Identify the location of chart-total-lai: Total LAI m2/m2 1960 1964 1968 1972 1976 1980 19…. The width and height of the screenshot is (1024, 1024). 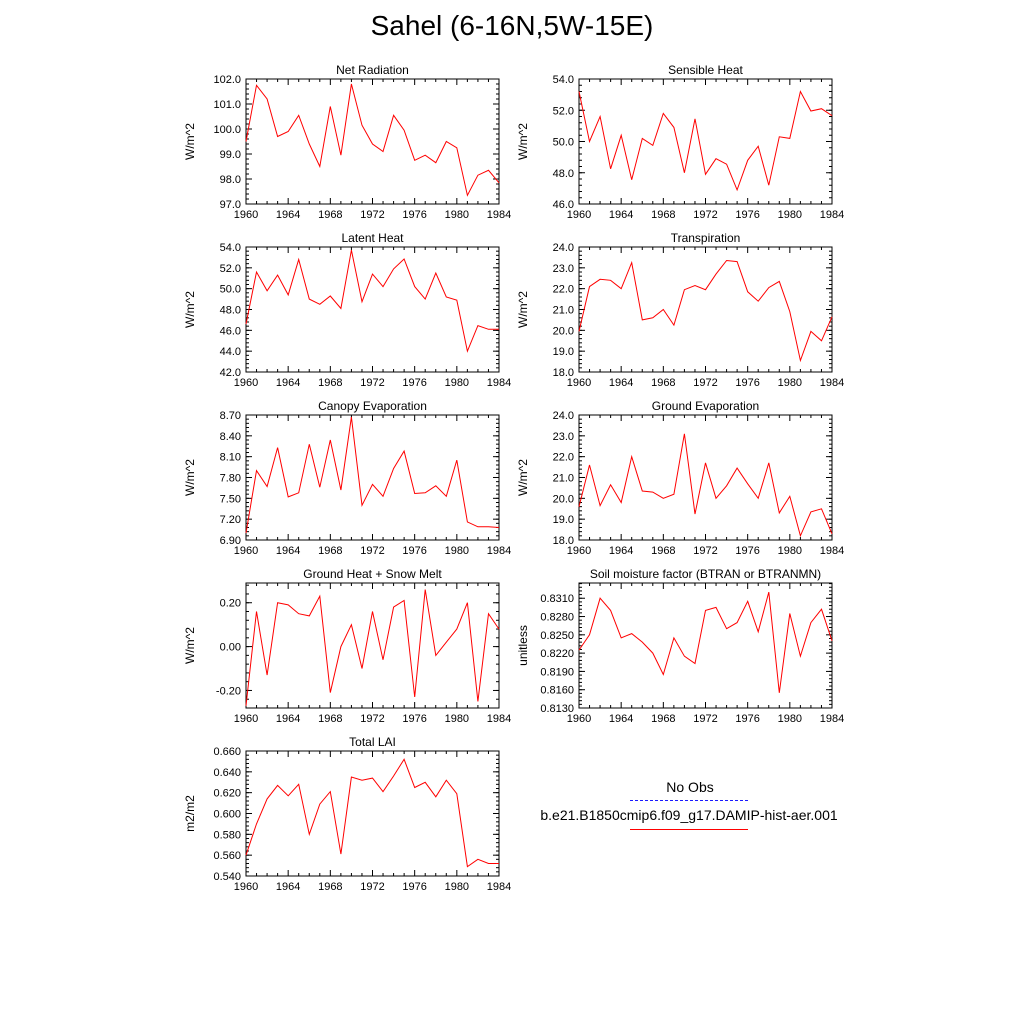
(347, 814).